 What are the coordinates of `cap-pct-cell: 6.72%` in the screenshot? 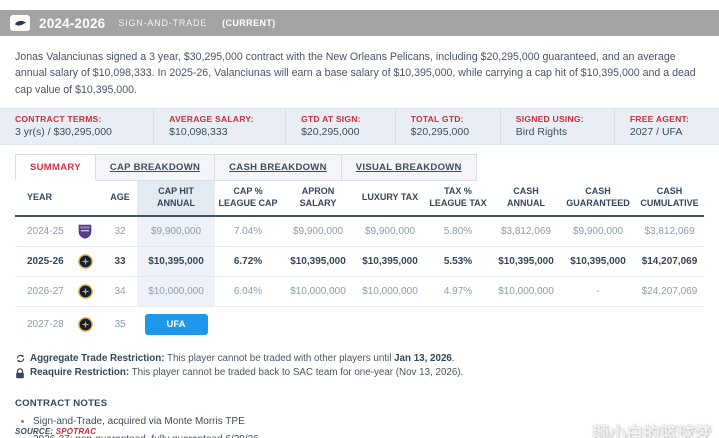 It's located at (248, 261).